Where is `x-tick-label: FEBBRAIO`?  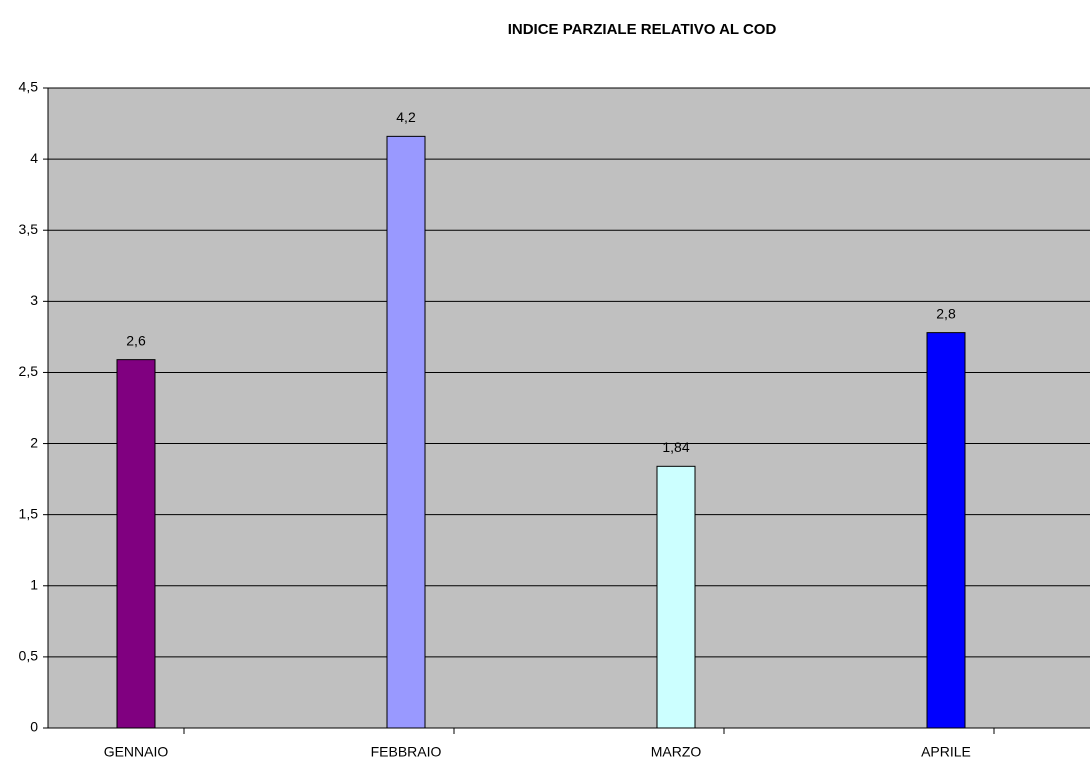 x-tick-label: FEBBRAIO is located at coordinates (406, 752).